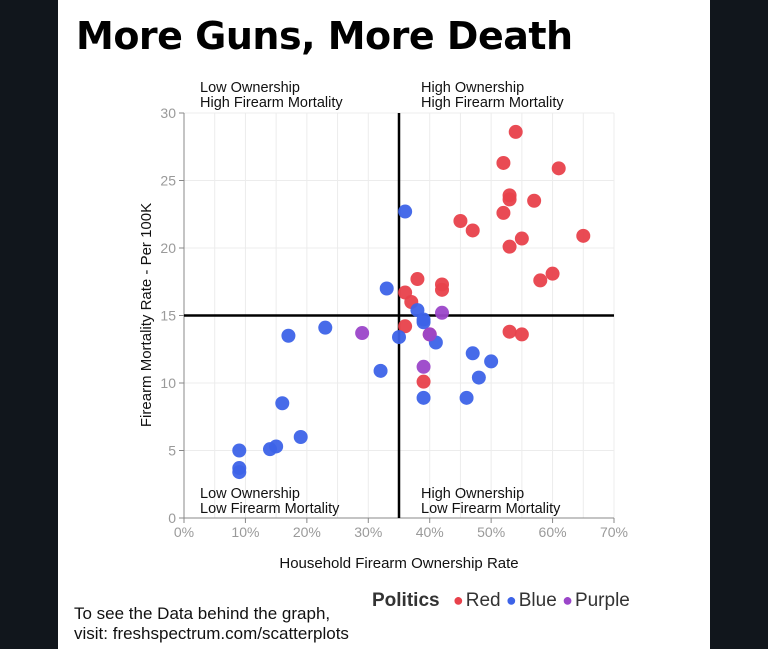  Describe the element at coordinates (202, 613) in the screenshot. I see `footer-line-1: To see the Data behind the graph,` at that location.